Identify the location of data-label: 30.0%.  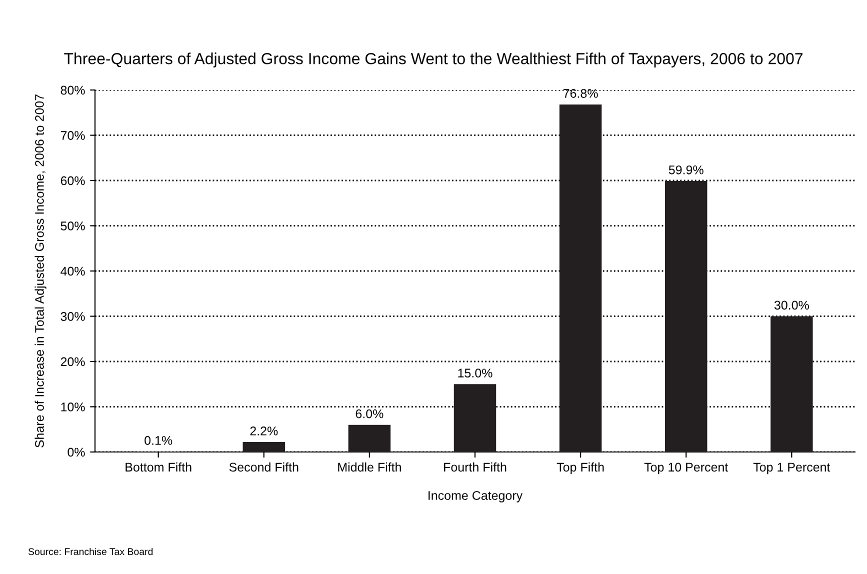
(791, 305).